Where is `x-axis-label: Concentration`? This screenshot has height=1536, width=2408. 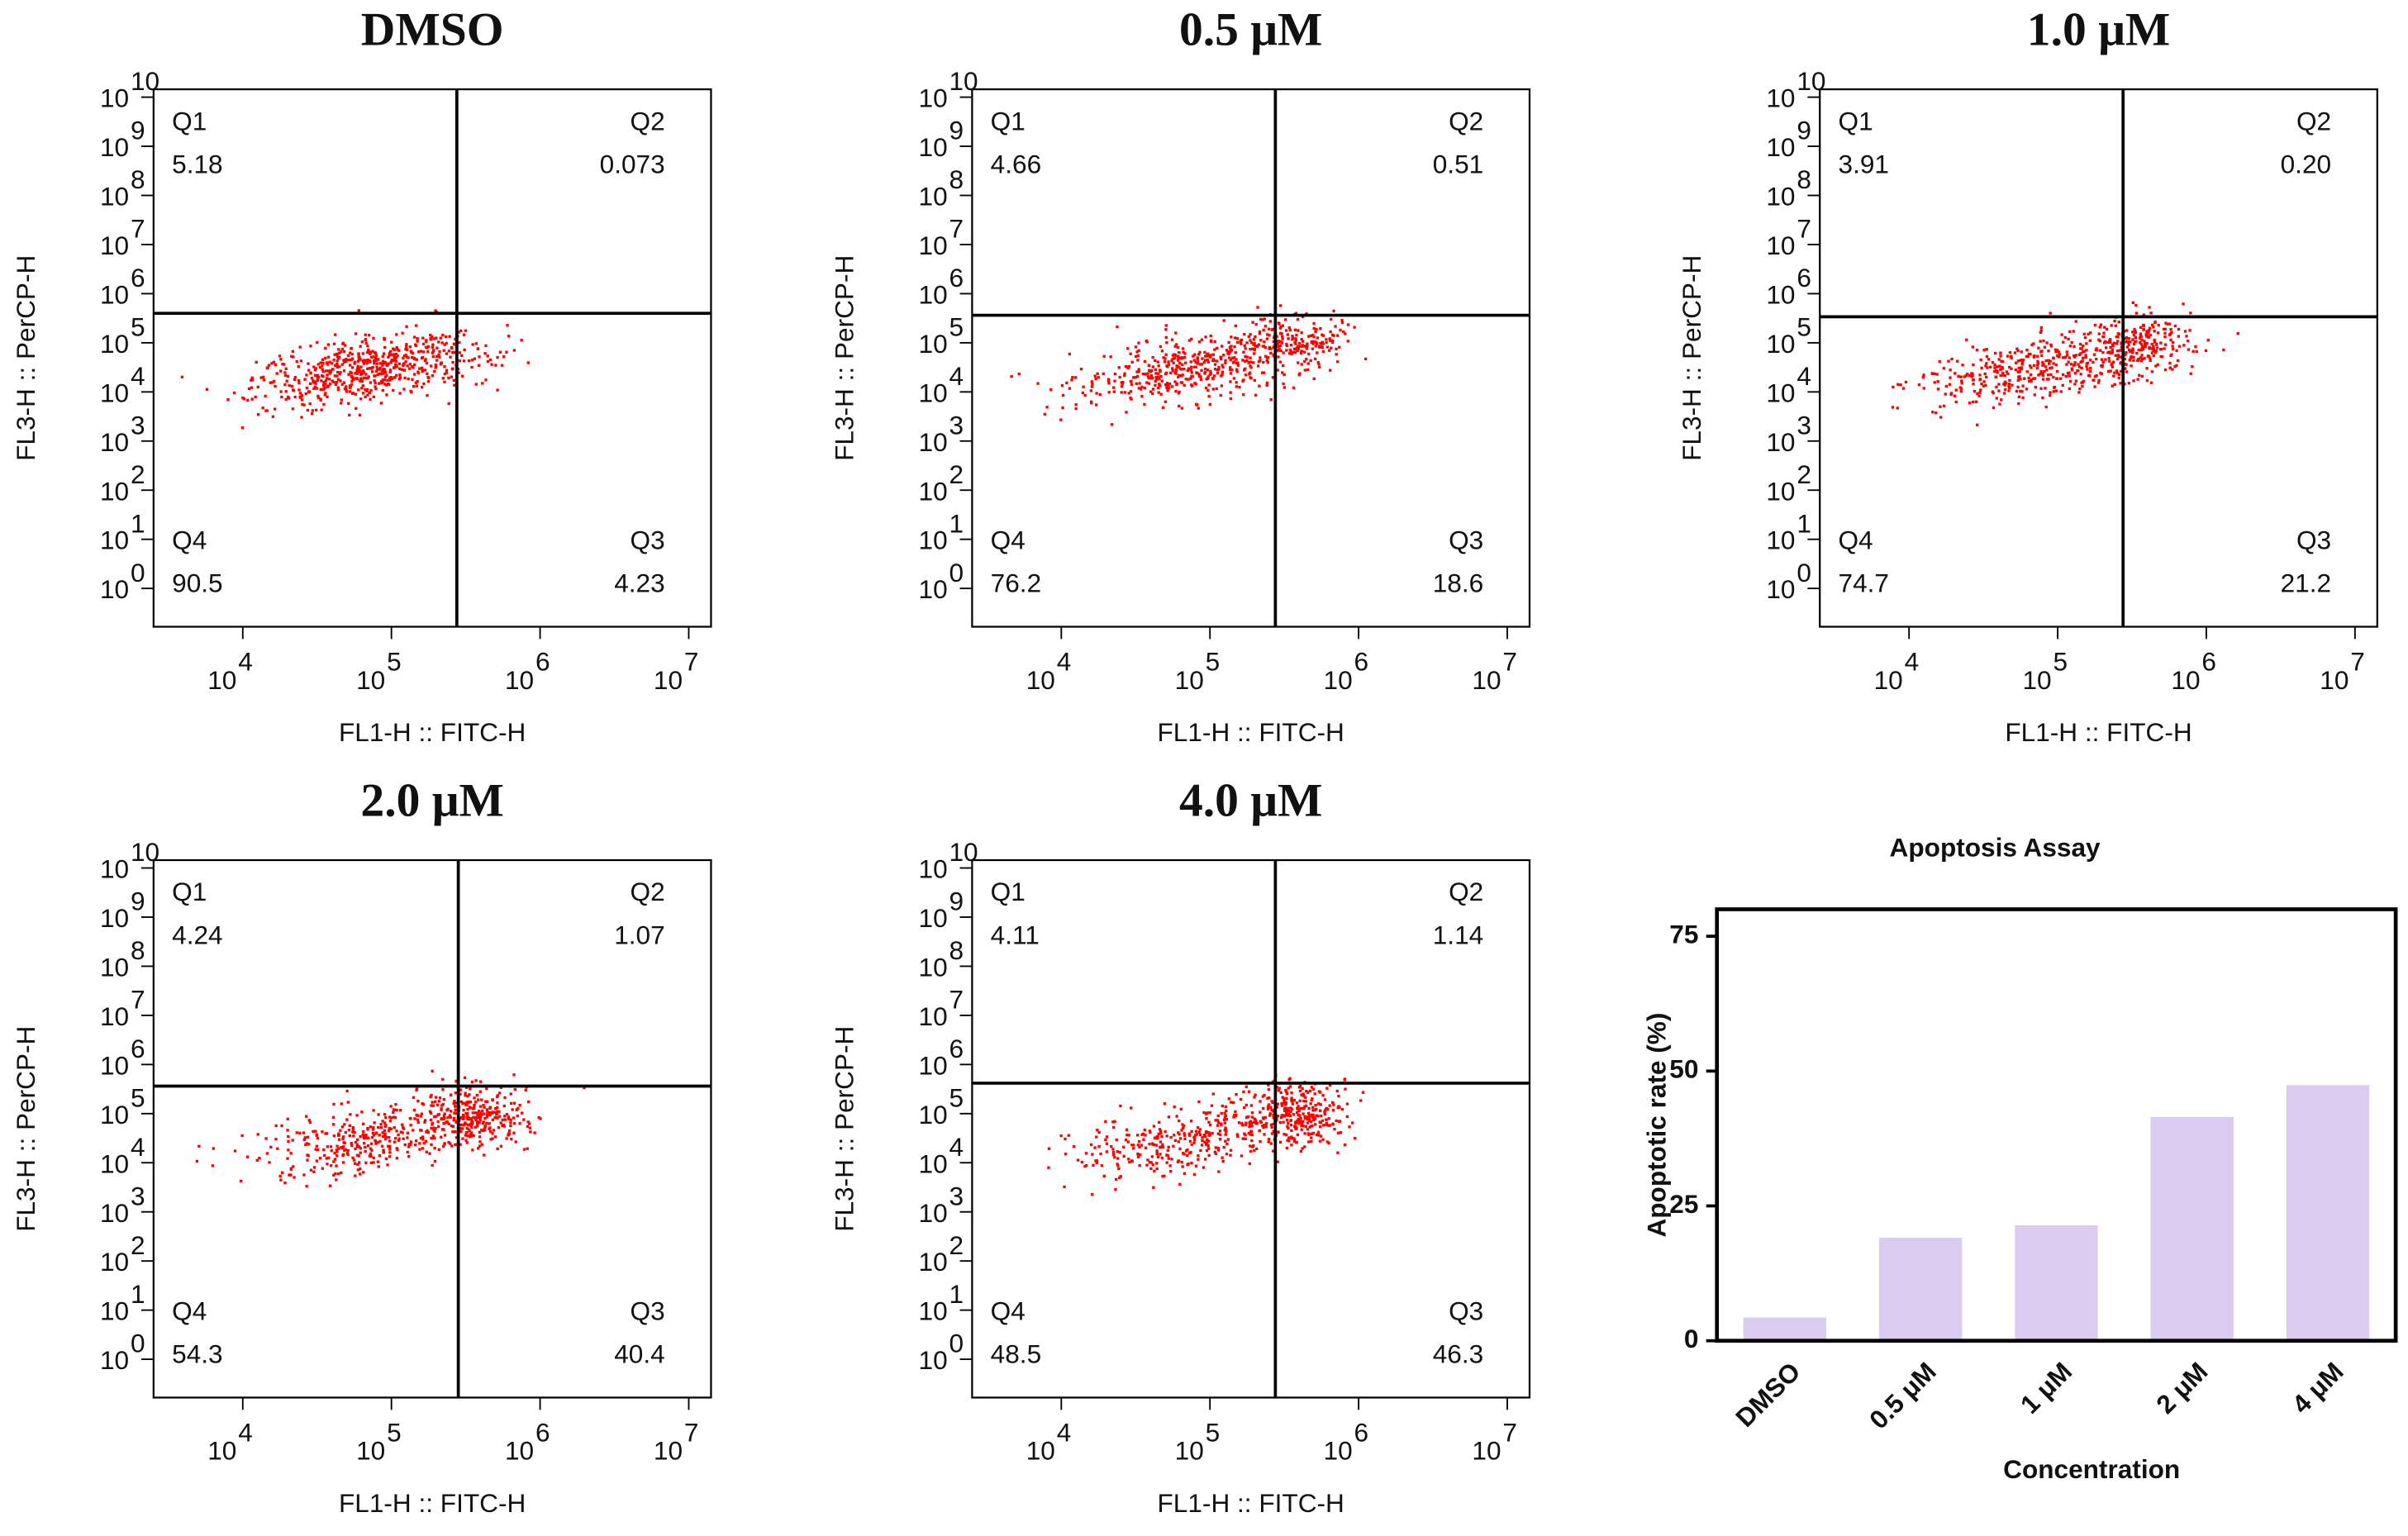 x-axis-label: Concentration is located at coordinates (2091, 1469).